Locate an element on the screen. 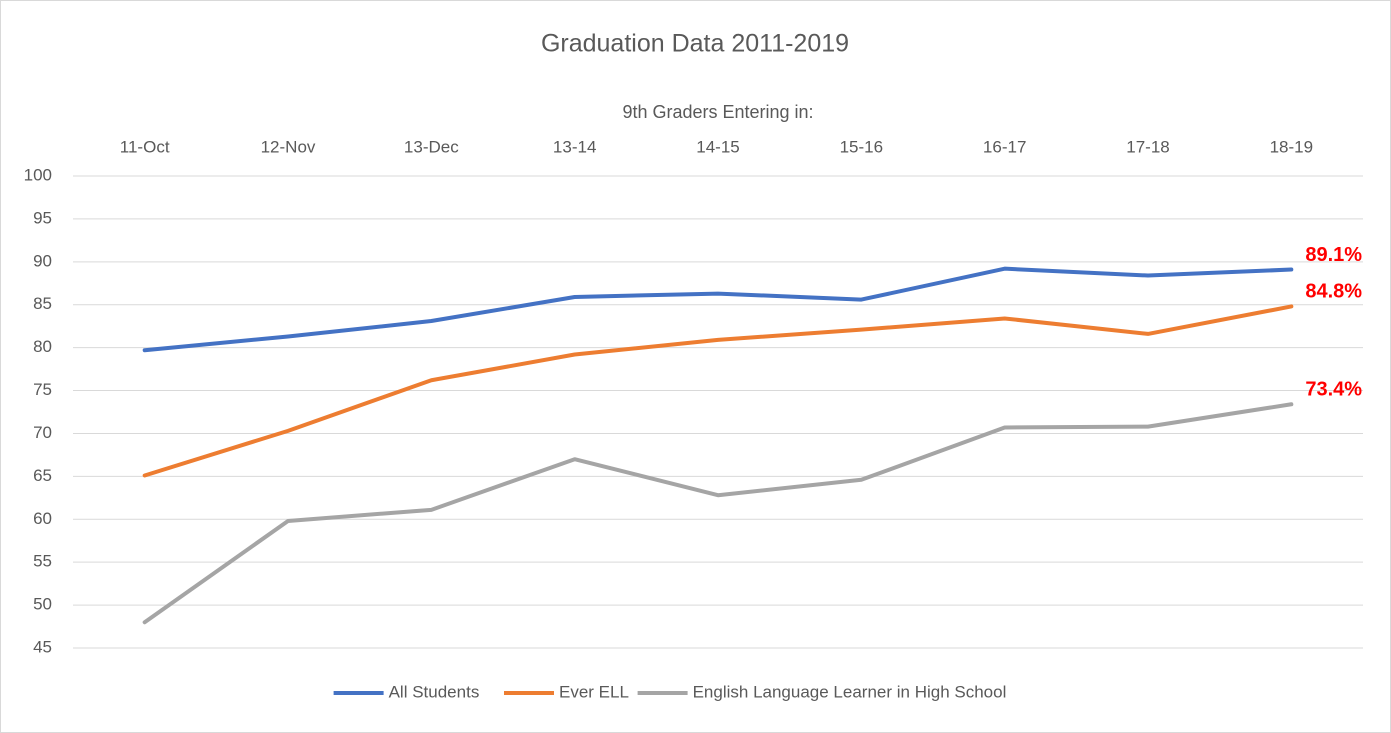 This screenshot has width=1391, height=733. data-label: 84.8% is located at coordinates (1333, 292).